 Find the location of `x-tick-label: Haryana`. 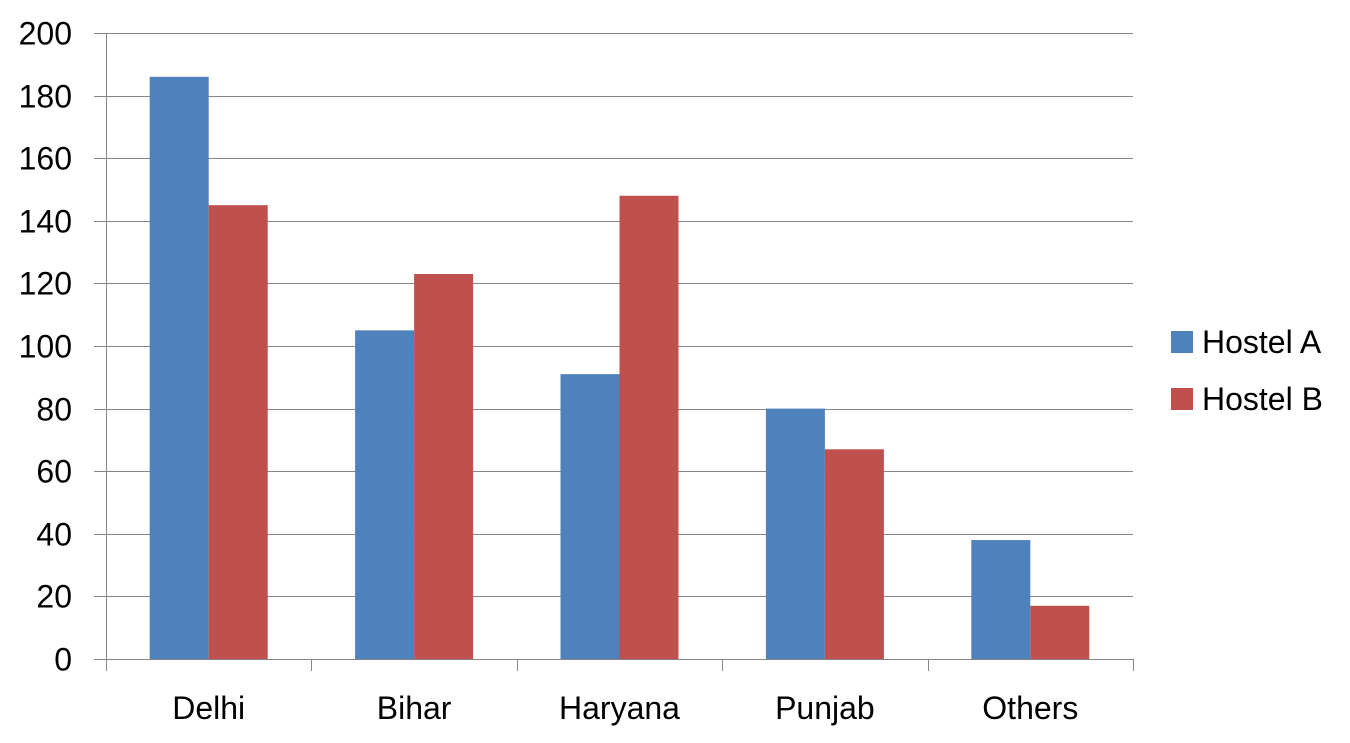

x-tick-label: Haryana is located at coordinates (619, 708).